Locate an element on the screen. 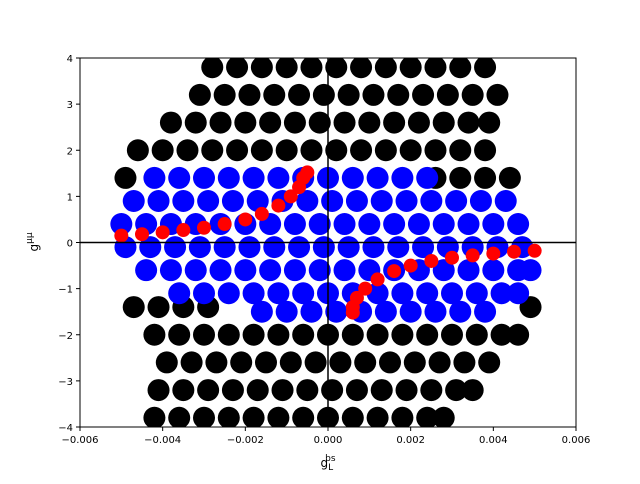 This screenshot has width=640, height=484. y-tick-label: 1 is located at coordinates (70, 197).